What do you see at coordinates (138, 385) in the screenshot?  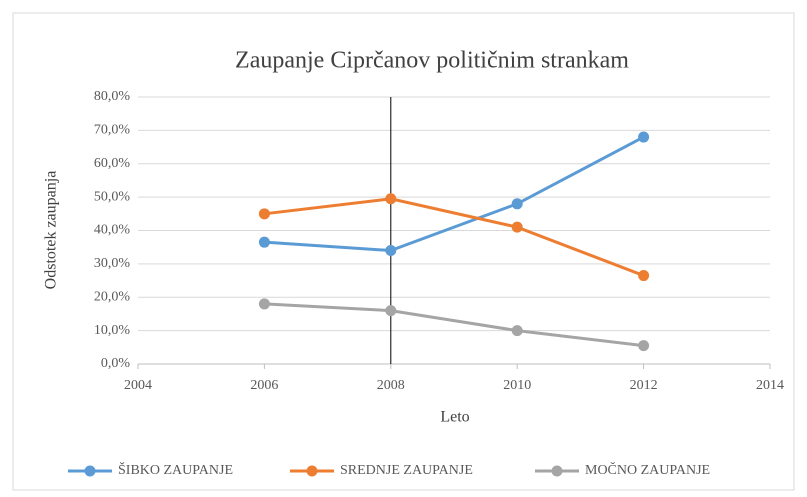 I see `x-tick-label: 2004` at bounding box center [138, 385].